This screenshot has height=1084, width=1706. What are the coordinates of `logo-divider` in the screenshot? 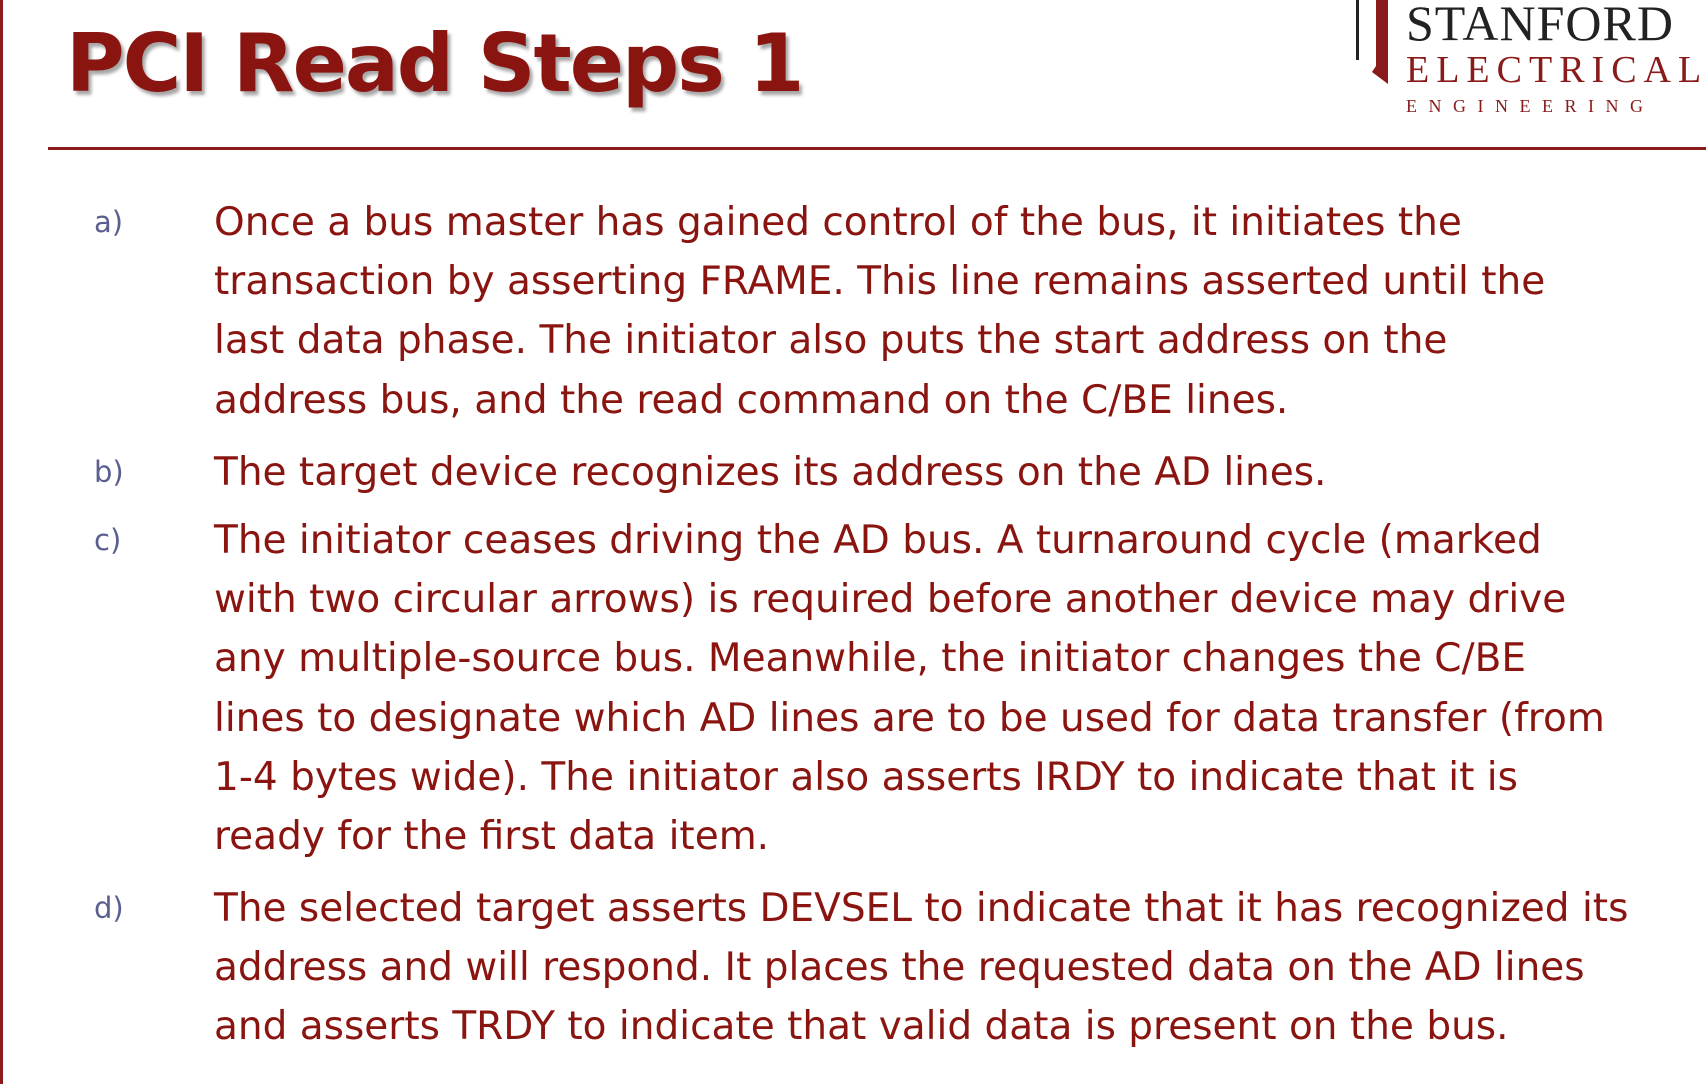 It's located at (1357, 30).